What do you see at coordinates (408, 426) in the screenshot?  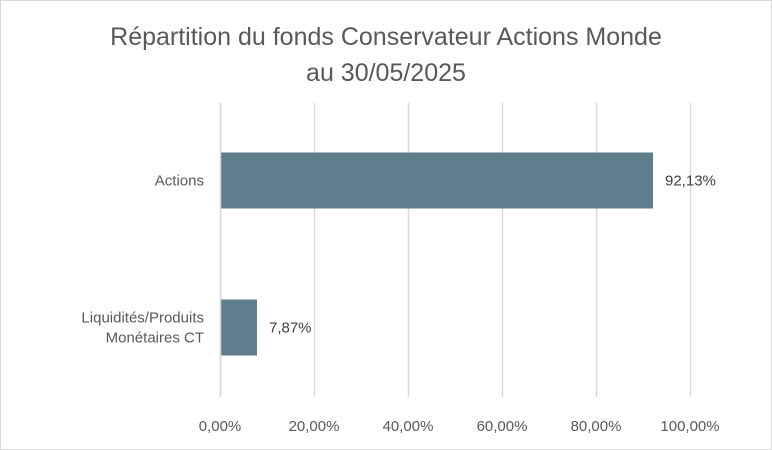 I see `x-tick-label: 40,00%` at bounding box center [408, 426].